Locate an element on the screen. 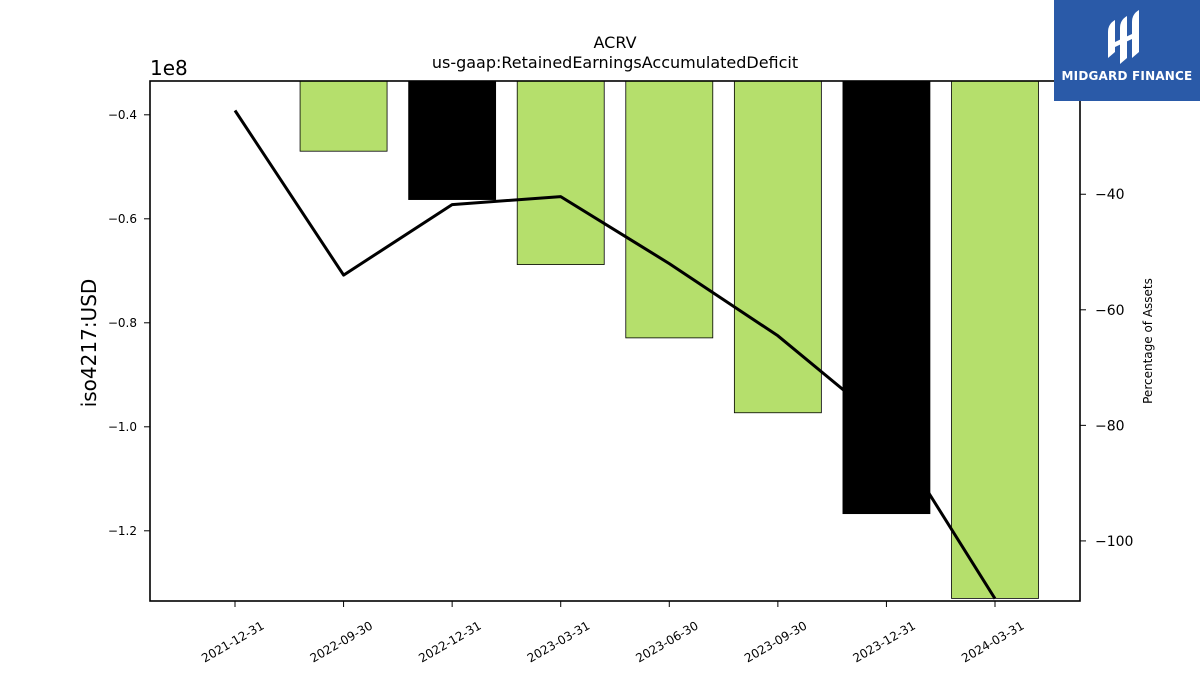 The image size is (1200, 675). y-tick-label: −1.2 is located at coordinates (122, 531).